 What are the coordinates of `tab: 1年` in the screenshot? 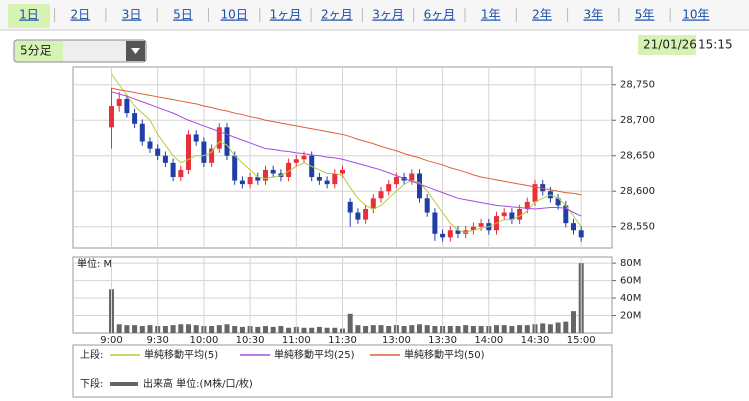 It's located at (491, 15).